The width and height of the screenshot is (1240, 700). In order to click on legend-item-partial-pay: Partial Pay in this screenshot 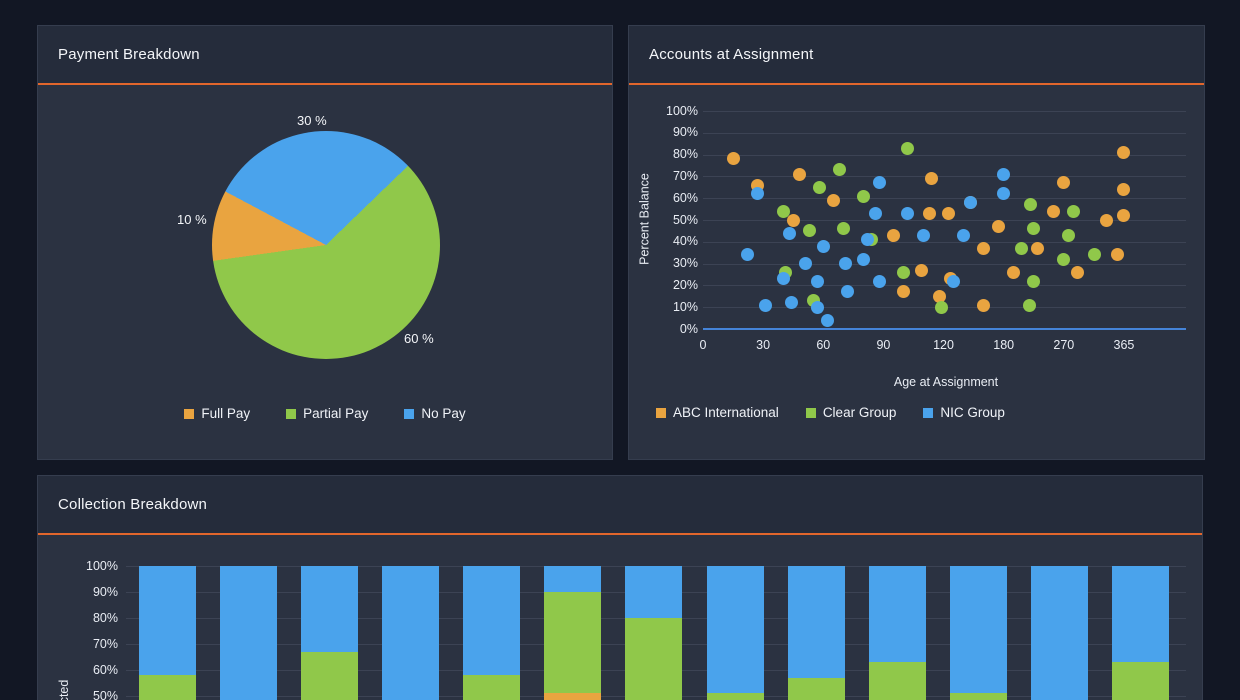, I will do `click(327, 413)`.